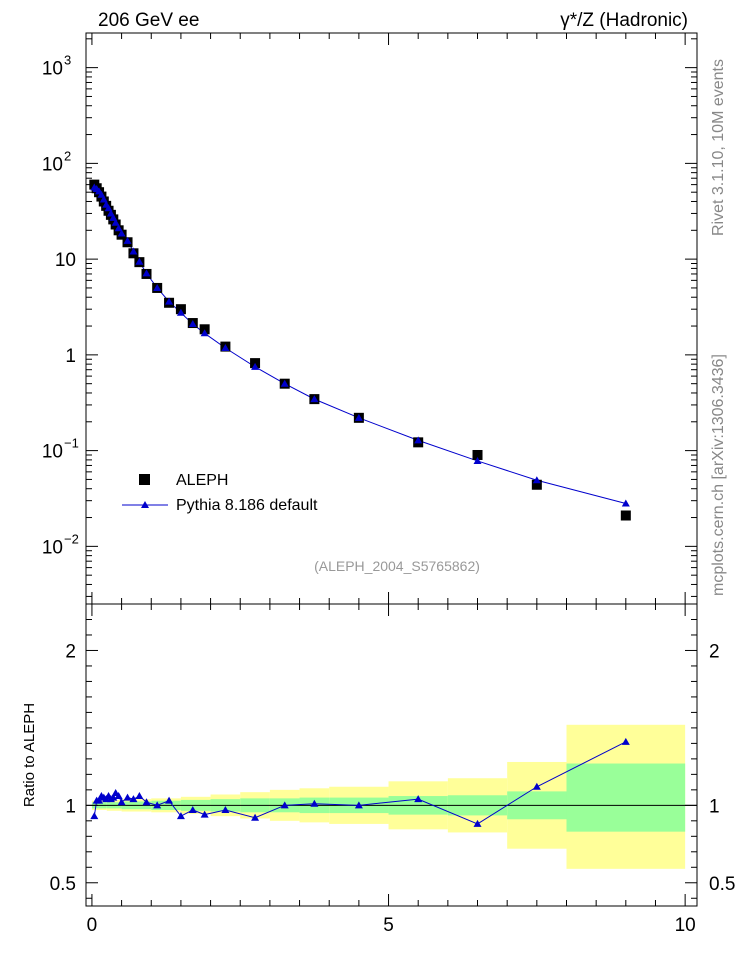  I want to click on legend: ALEPH Pythia 8.186 default, so click(220, 493).